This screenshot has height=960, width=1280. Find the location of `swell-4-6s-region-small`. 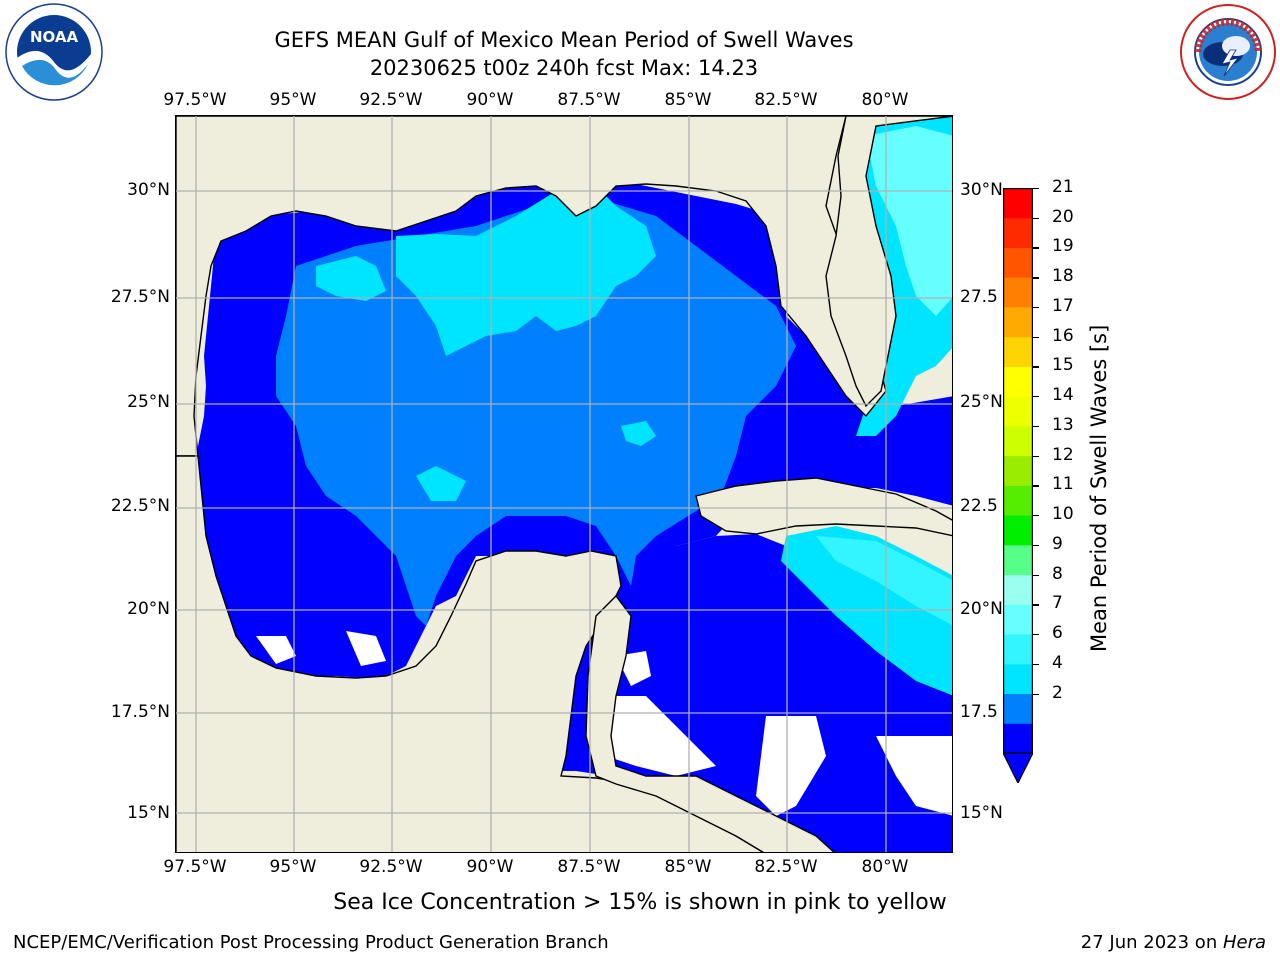

swell-4-6s-region-small is located at coordinates (638, 433).